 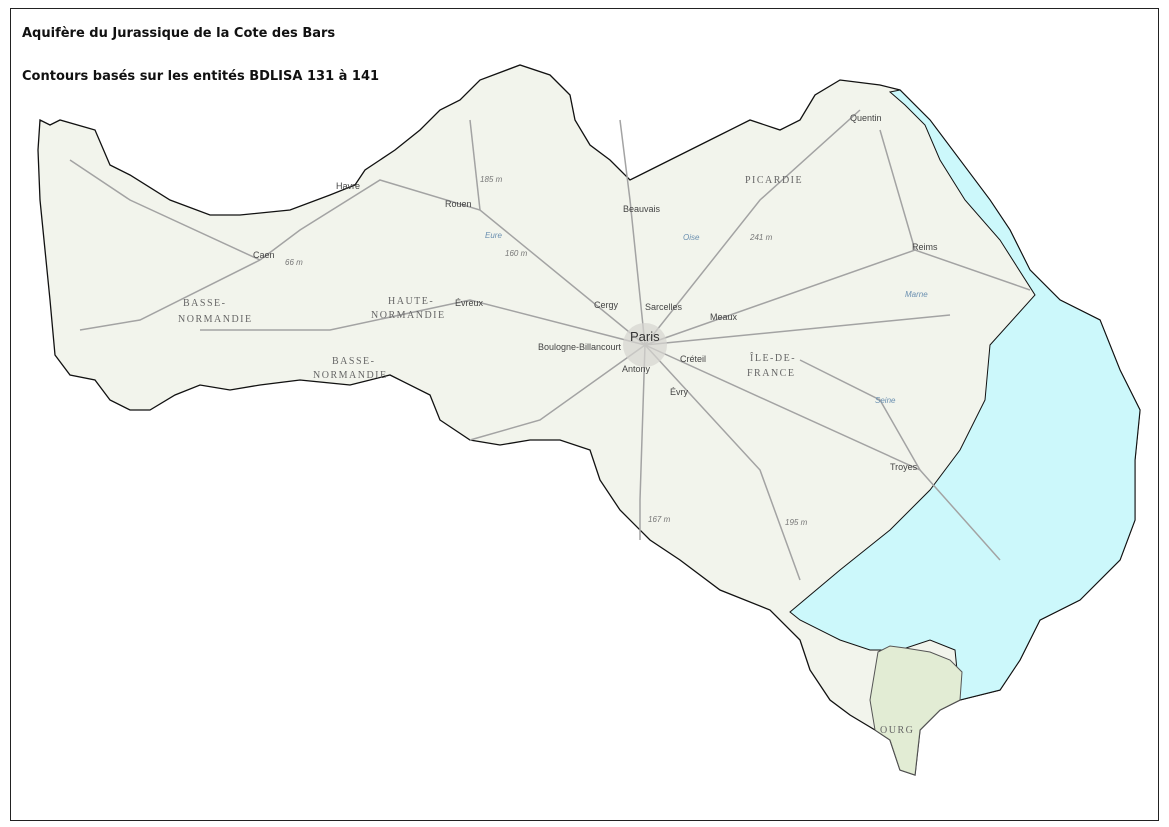 What do you see at coordinates (353, 361) in the screenshot?
I see `label-basse-normandie-2a: BASSE-` at bounding box center [353, 361].